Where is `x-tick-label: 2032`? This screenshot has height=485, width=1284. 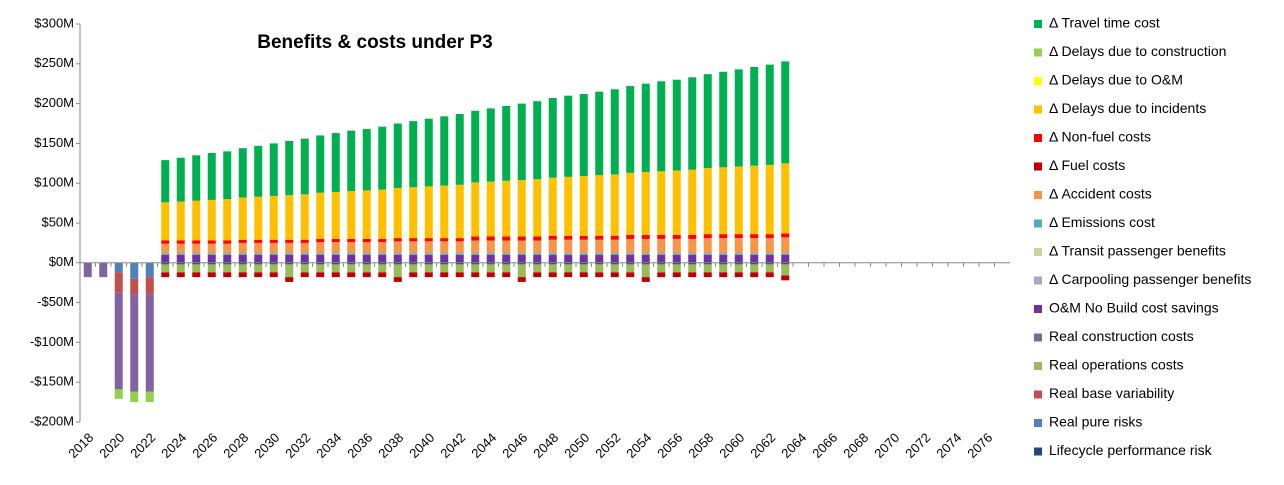 x-tick-label: 2032 is located at coordinates (297, 445).